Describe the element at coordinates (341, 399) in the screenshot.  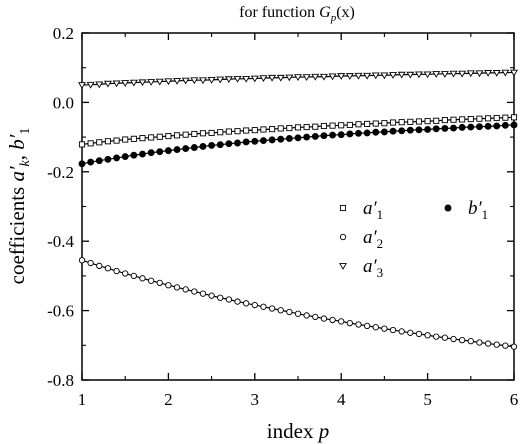
I see `x-tick-label-4: 4` at that location.